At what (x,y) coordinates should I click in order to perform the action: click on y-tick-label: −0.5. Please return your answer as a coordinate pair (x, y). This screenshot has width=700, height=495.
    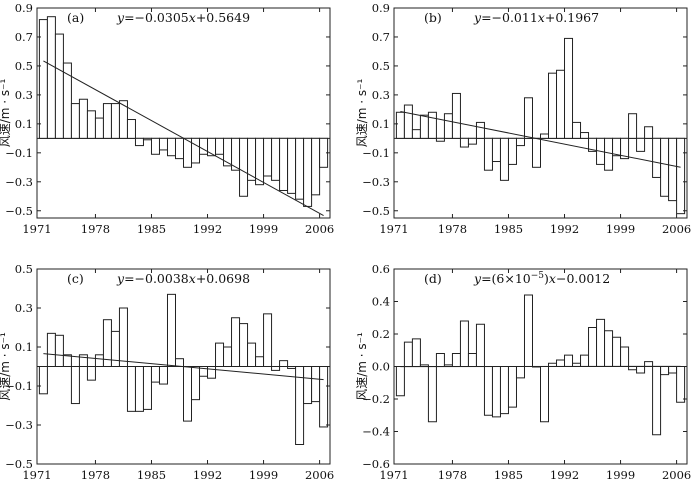
    Looking at the image, I should click on (376, 211).